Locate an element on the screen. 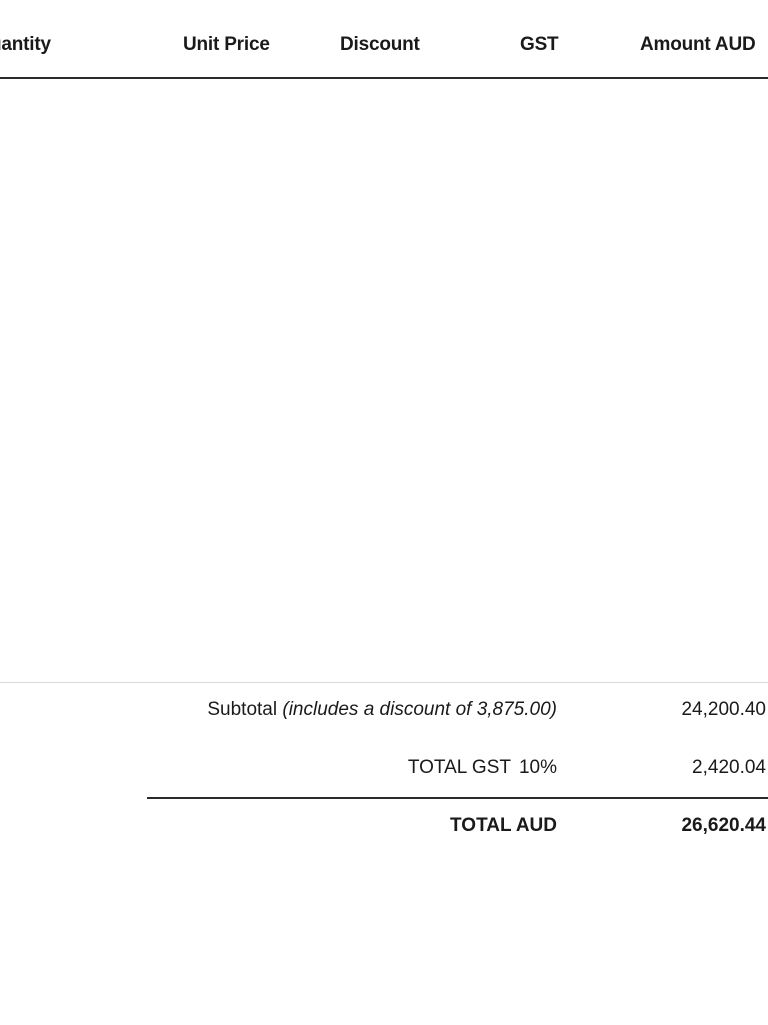 Image resolution: width=768 pixels, height=1025 pixels. column-header-discount: Discount is located at coordinates (380, 44).